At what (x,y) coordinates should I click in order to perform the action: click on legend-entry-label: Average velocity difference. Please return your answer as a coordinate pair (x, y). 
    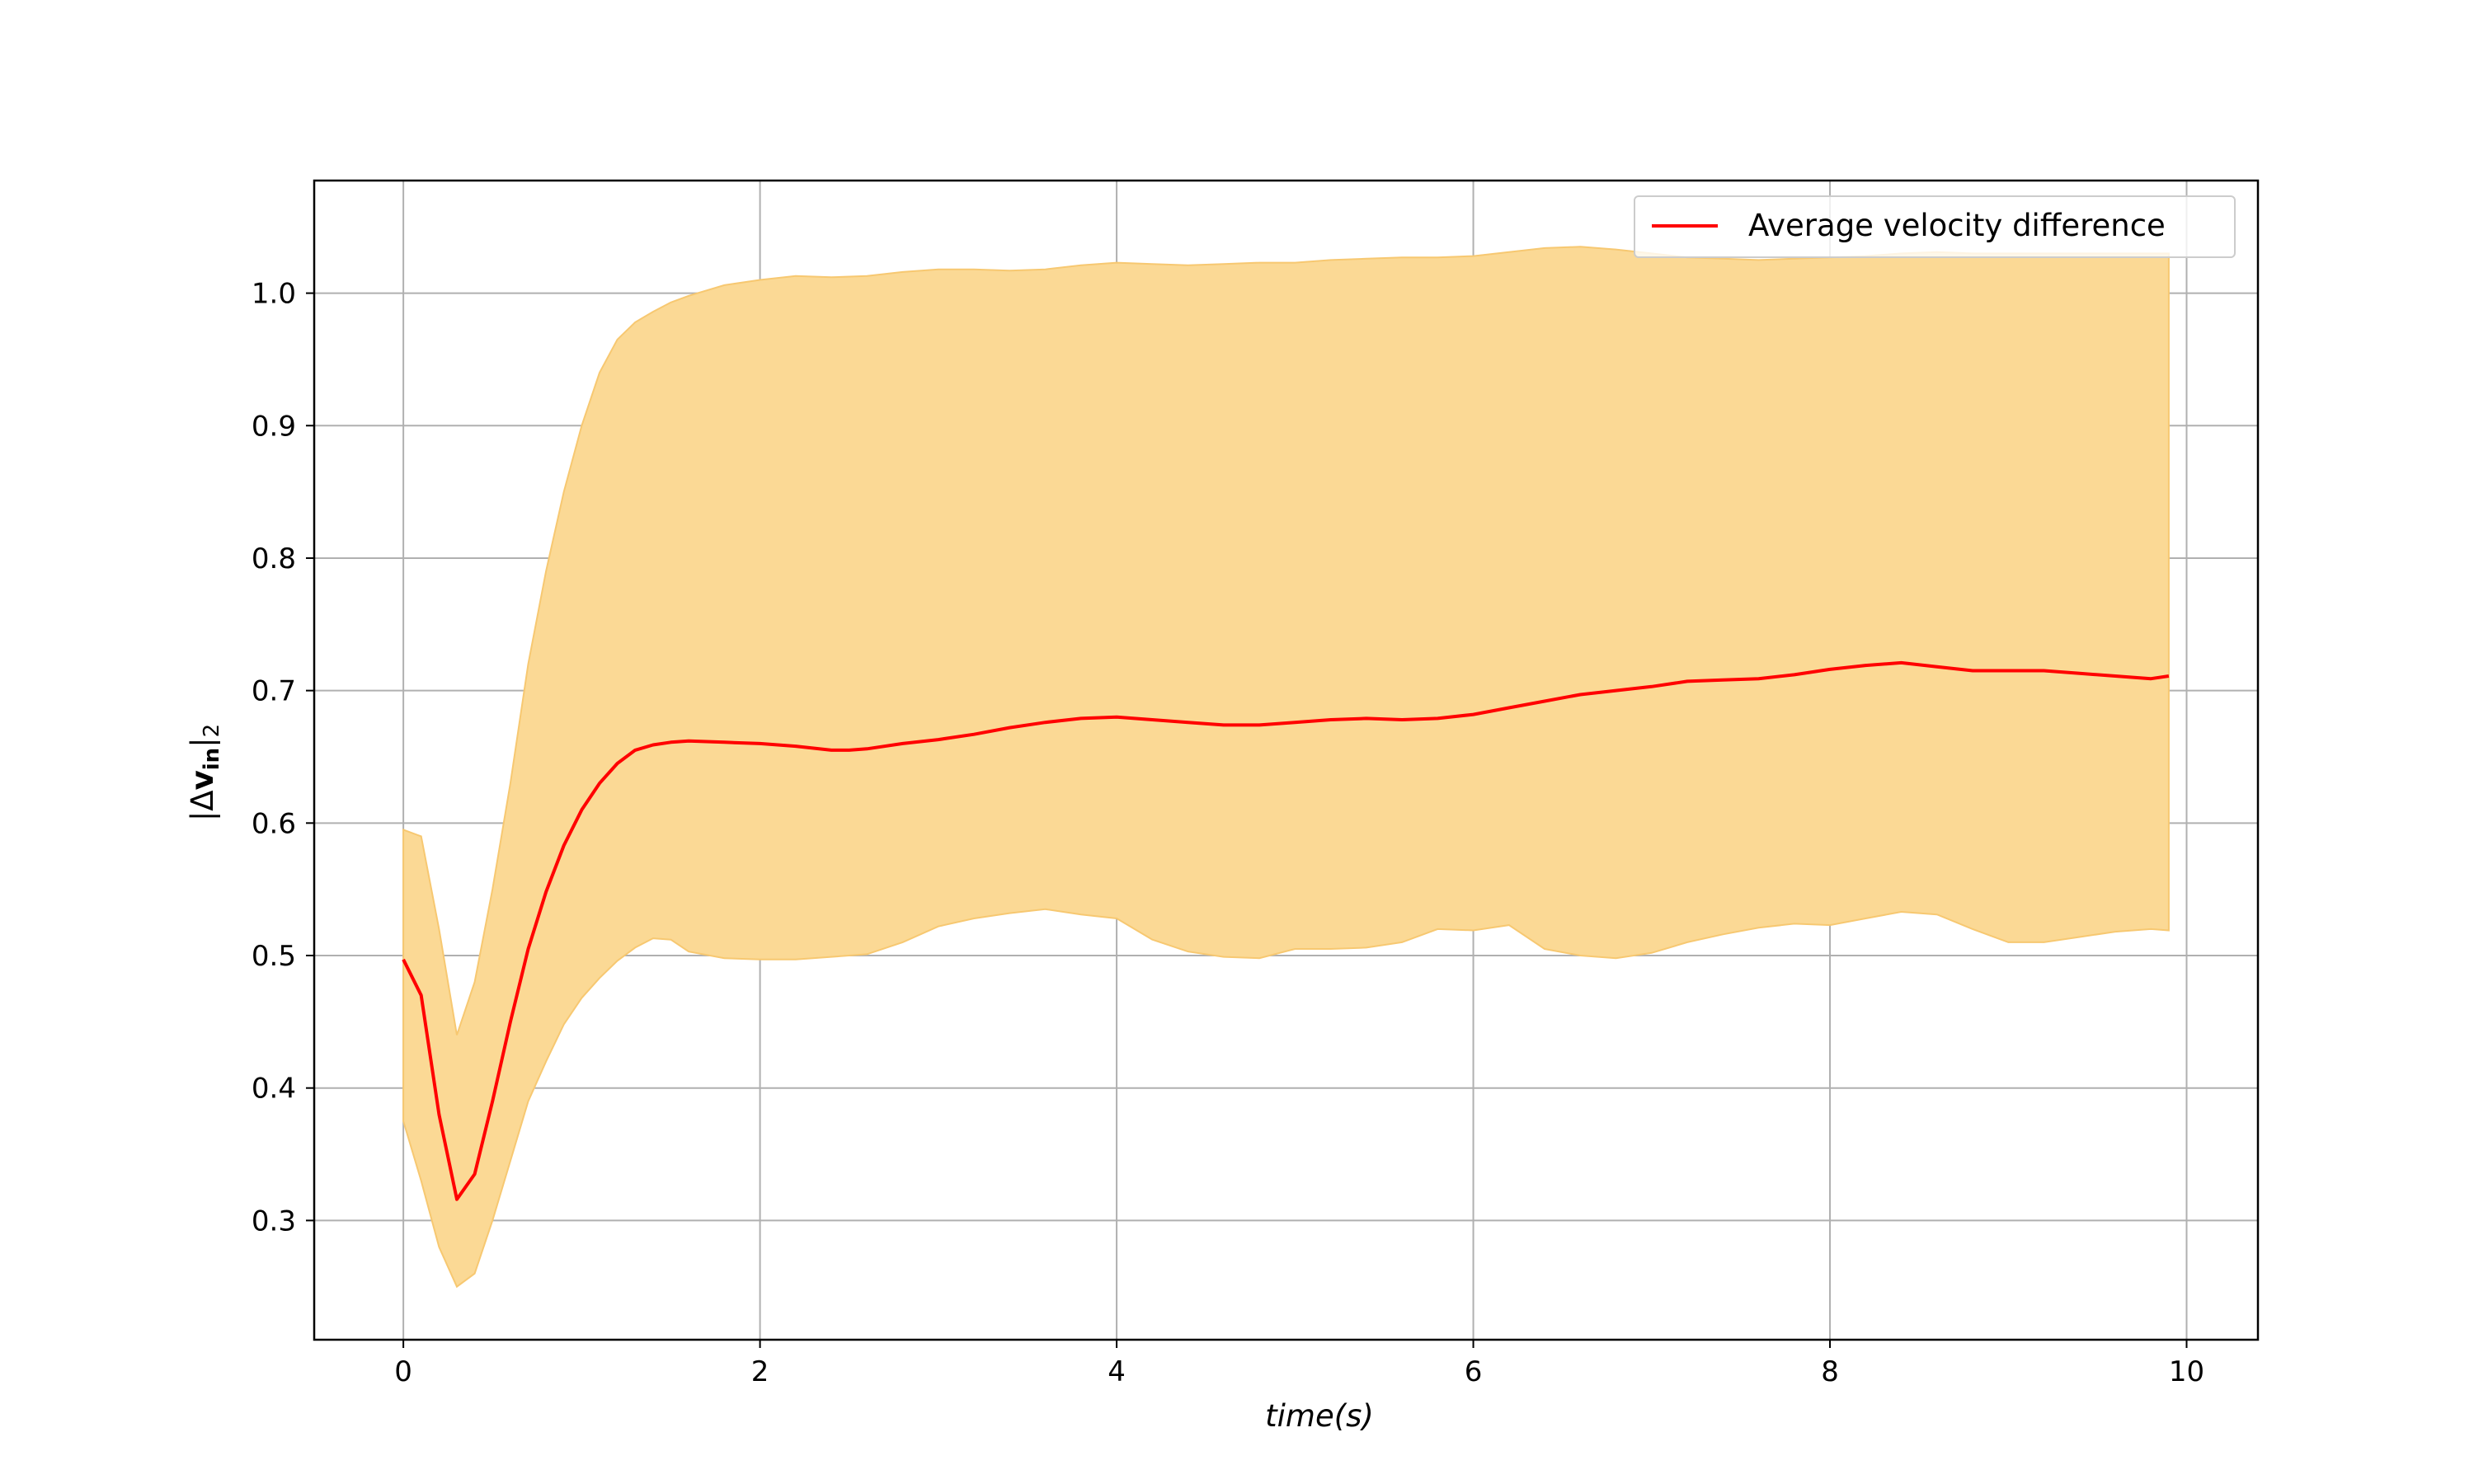
    Looking at the image, I should click on (1957, 226).